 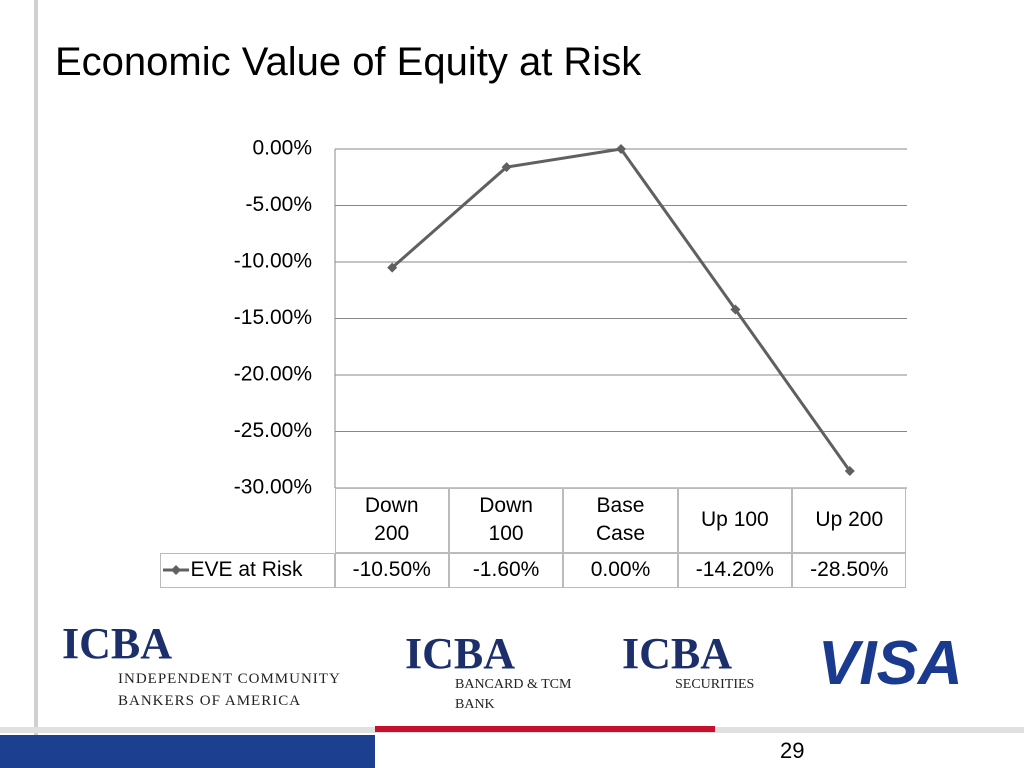 I want to click on category-cell: Up 100, so click(x=735, y=520).